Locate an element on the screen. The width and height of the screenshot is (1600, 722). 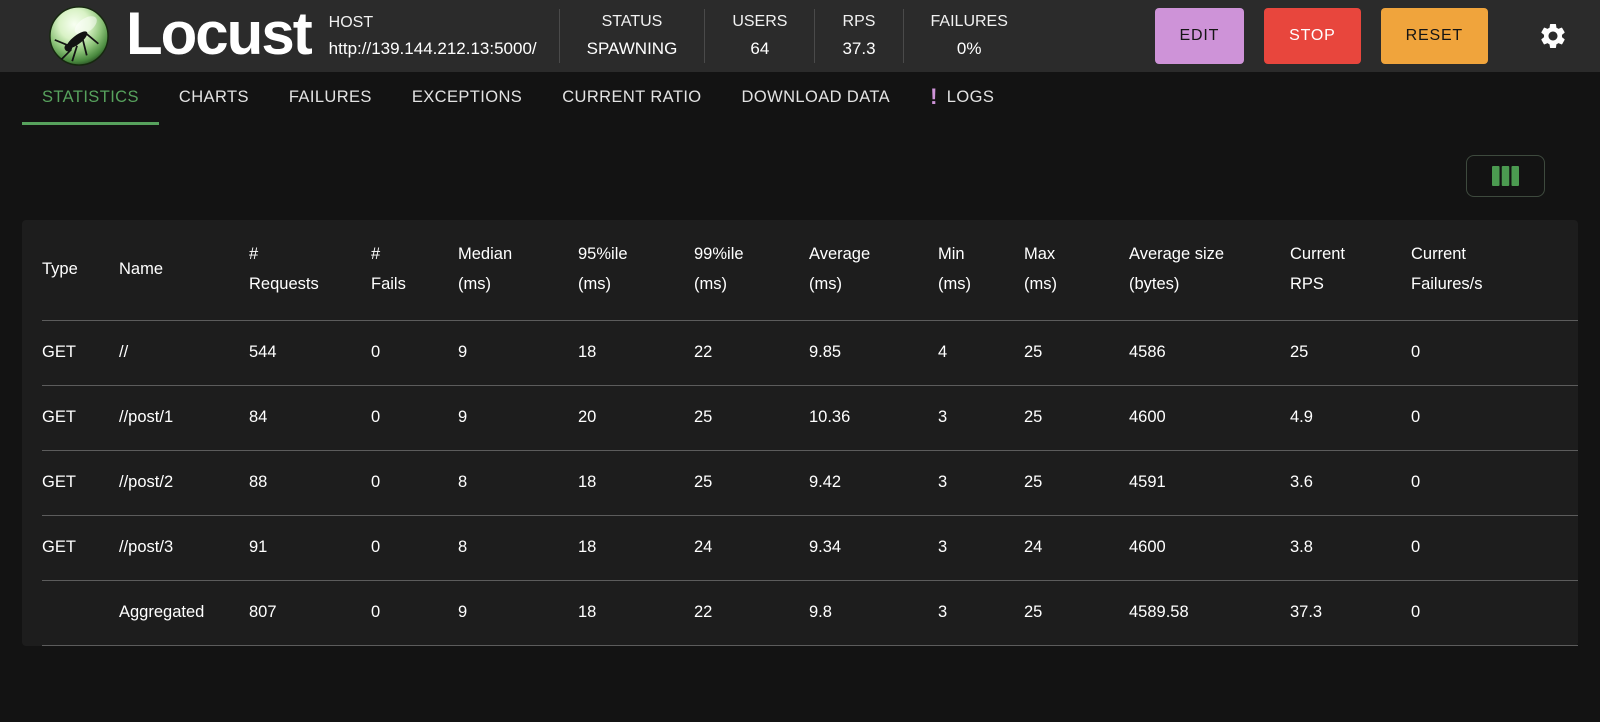
tab-label: CHARTS is located at coordinates (213, 96).